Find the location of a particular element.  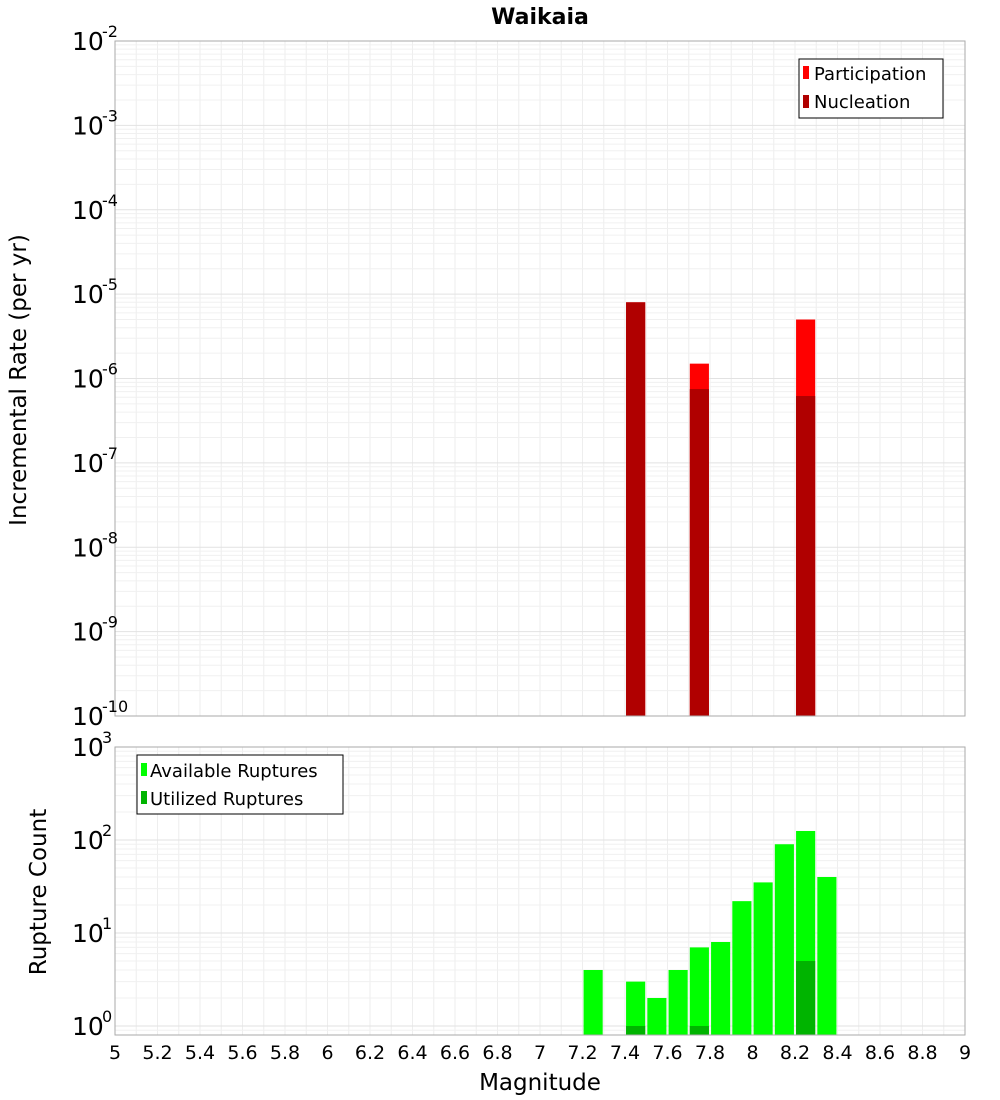

legend-swatch-nucleation is located at coordinates (806, 101).